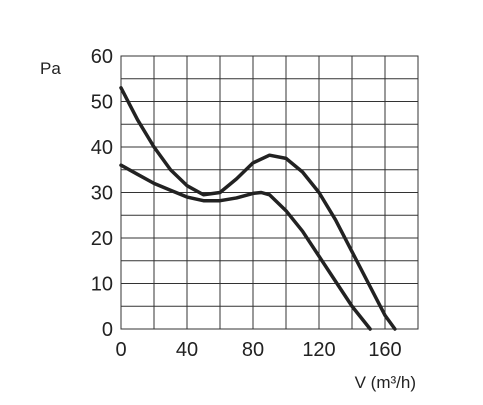 This screenshot has height=405, width=483. What do you see at coordinates (102, 57) in the screenshot?
I see `y-tick-label: 60` at bounding box center [102, 57].